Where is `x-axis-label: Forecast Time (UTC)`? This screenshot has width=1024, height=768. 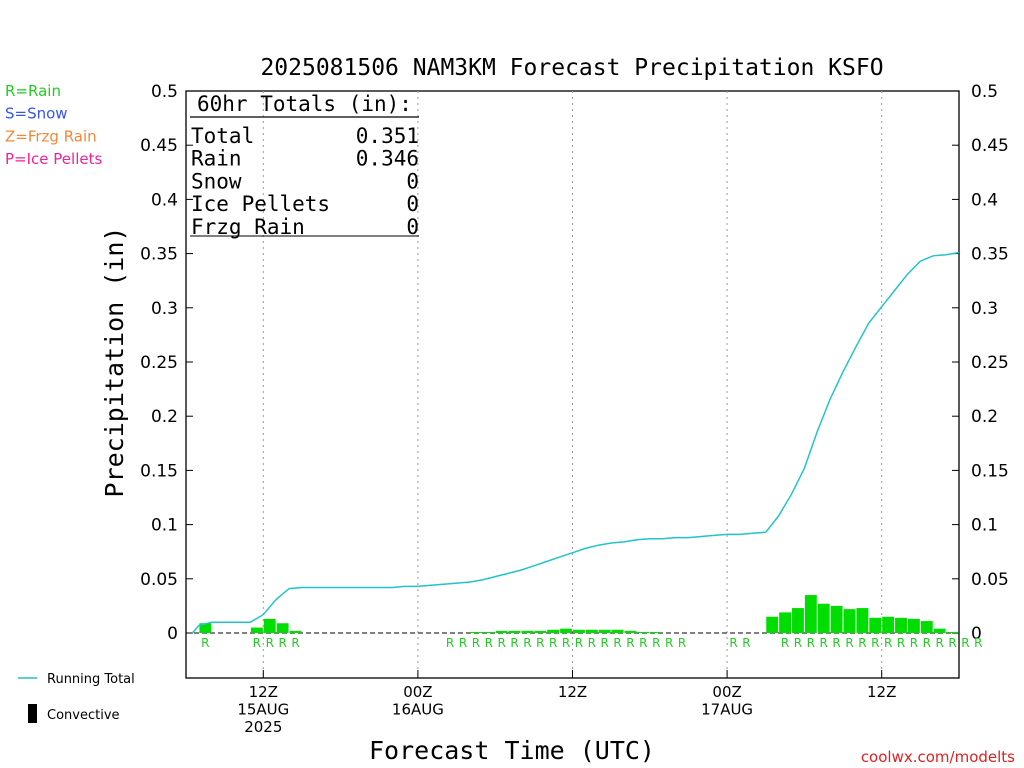 x-axis-label: Forecast Time (UTC) is located at coordinates (512, 750).